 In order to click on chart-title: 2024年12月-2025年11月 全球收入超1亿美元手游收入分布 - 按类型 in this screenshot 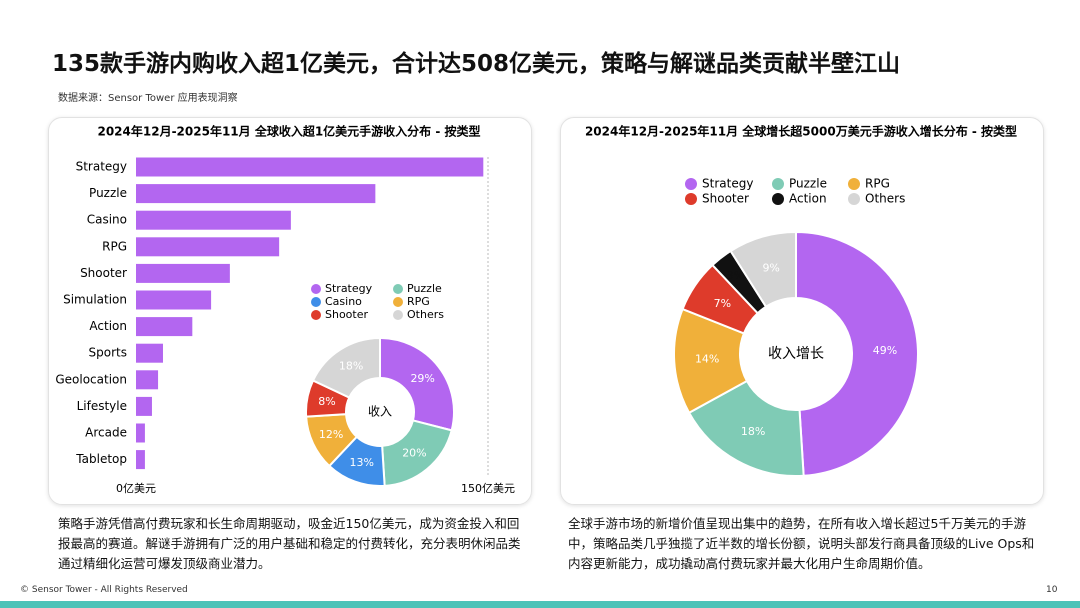, I will do `click(288, 131)`.